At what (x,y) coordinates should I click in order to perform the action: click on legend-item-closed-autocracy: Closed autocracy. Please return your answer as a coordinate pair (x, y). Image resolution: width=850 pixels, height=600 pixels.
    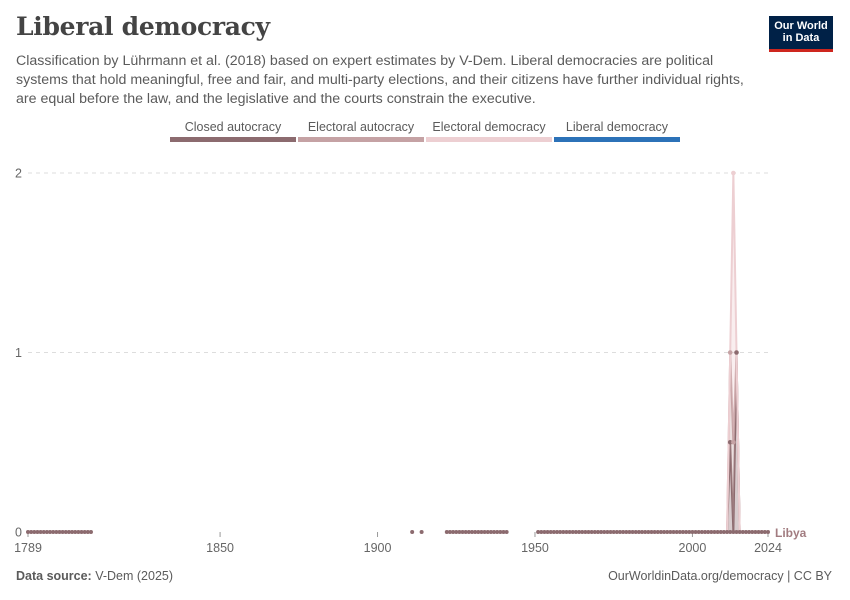
    Looking at the image, I should click on (233, 130).